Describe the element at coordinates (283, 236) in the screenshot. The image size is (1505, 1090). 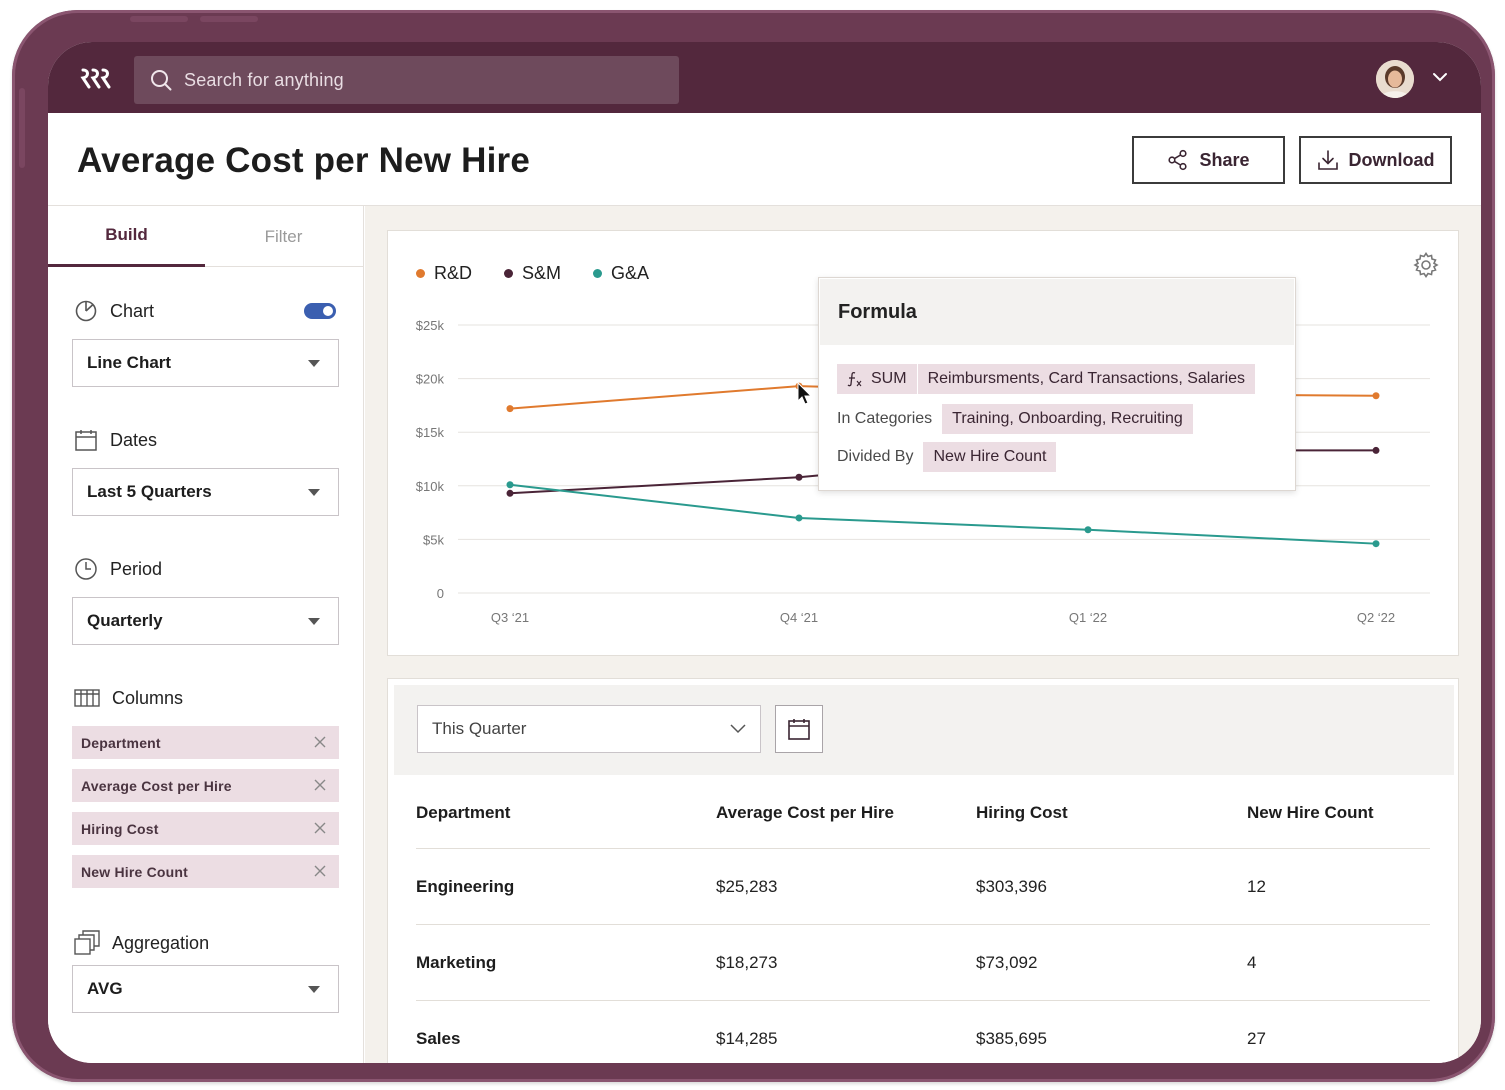
I see `tab-filter: Filter` at that location.